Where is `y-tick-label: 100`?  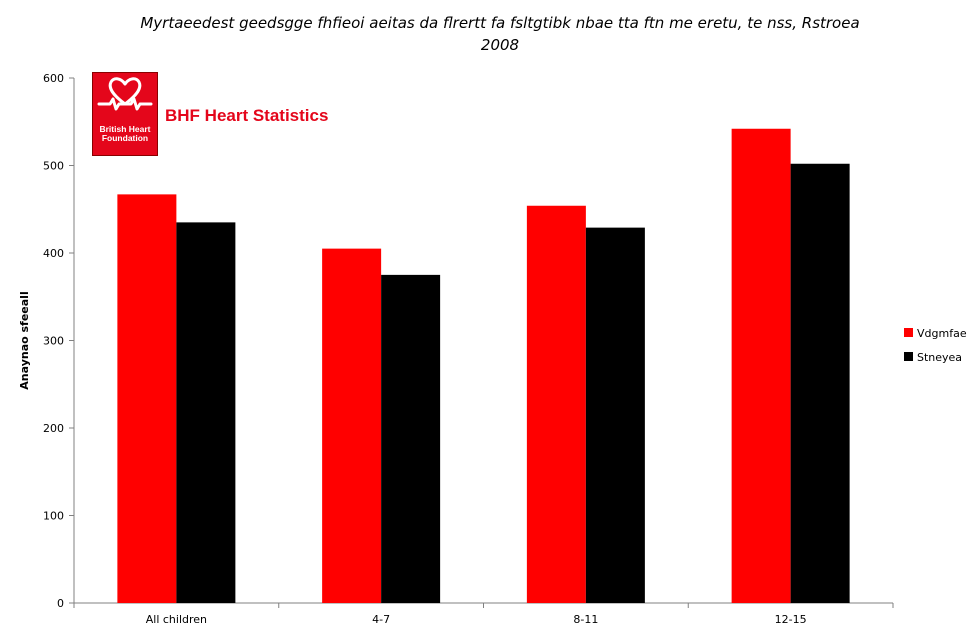 y-tick-label: 100 is located at coordinates (53, 516).